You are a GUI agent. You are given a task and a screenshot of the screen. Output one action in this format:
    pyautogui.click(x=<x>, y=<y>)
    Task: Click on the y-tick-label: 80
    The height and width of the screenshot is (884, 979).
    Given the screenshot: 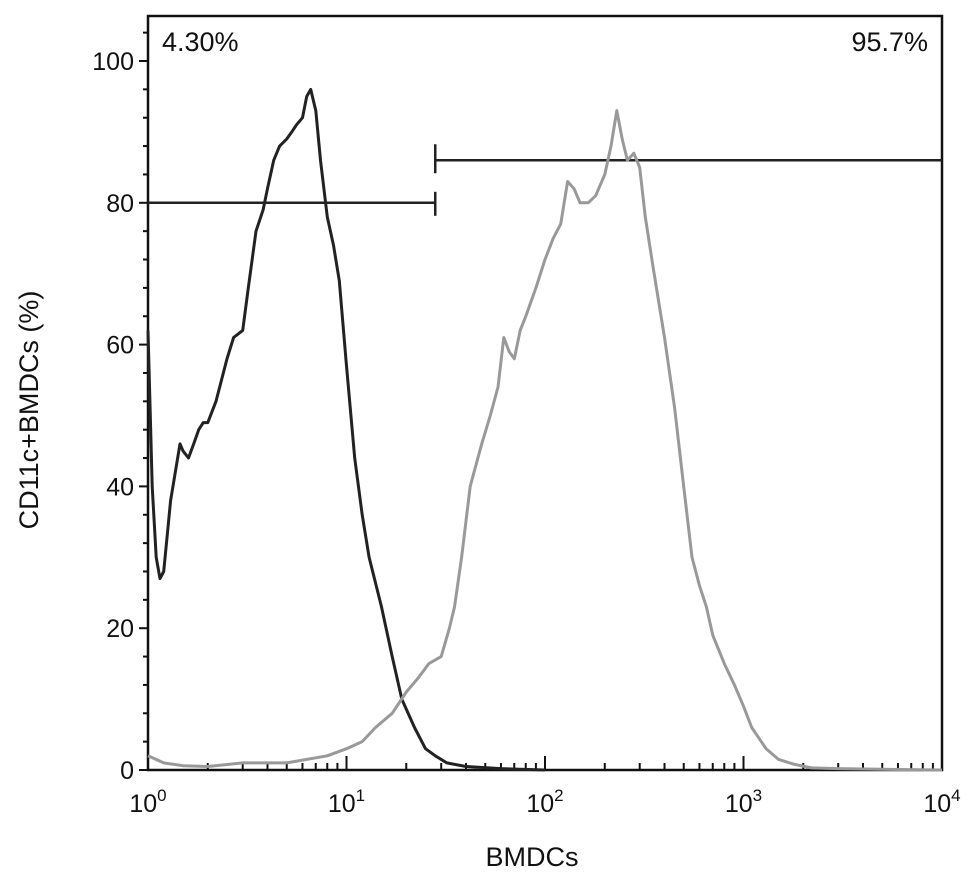 What is the action you would take?
    pyautogui.click(x=120, y=204)
    